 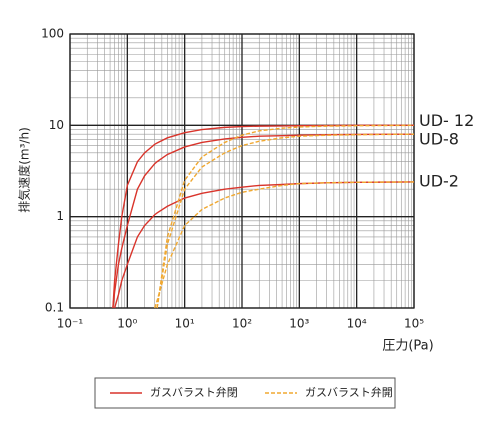 What do you see at coordinates (56, 125) in the screenshot?
I see `y-tick-label: 10` at bounding box center [56, 125].